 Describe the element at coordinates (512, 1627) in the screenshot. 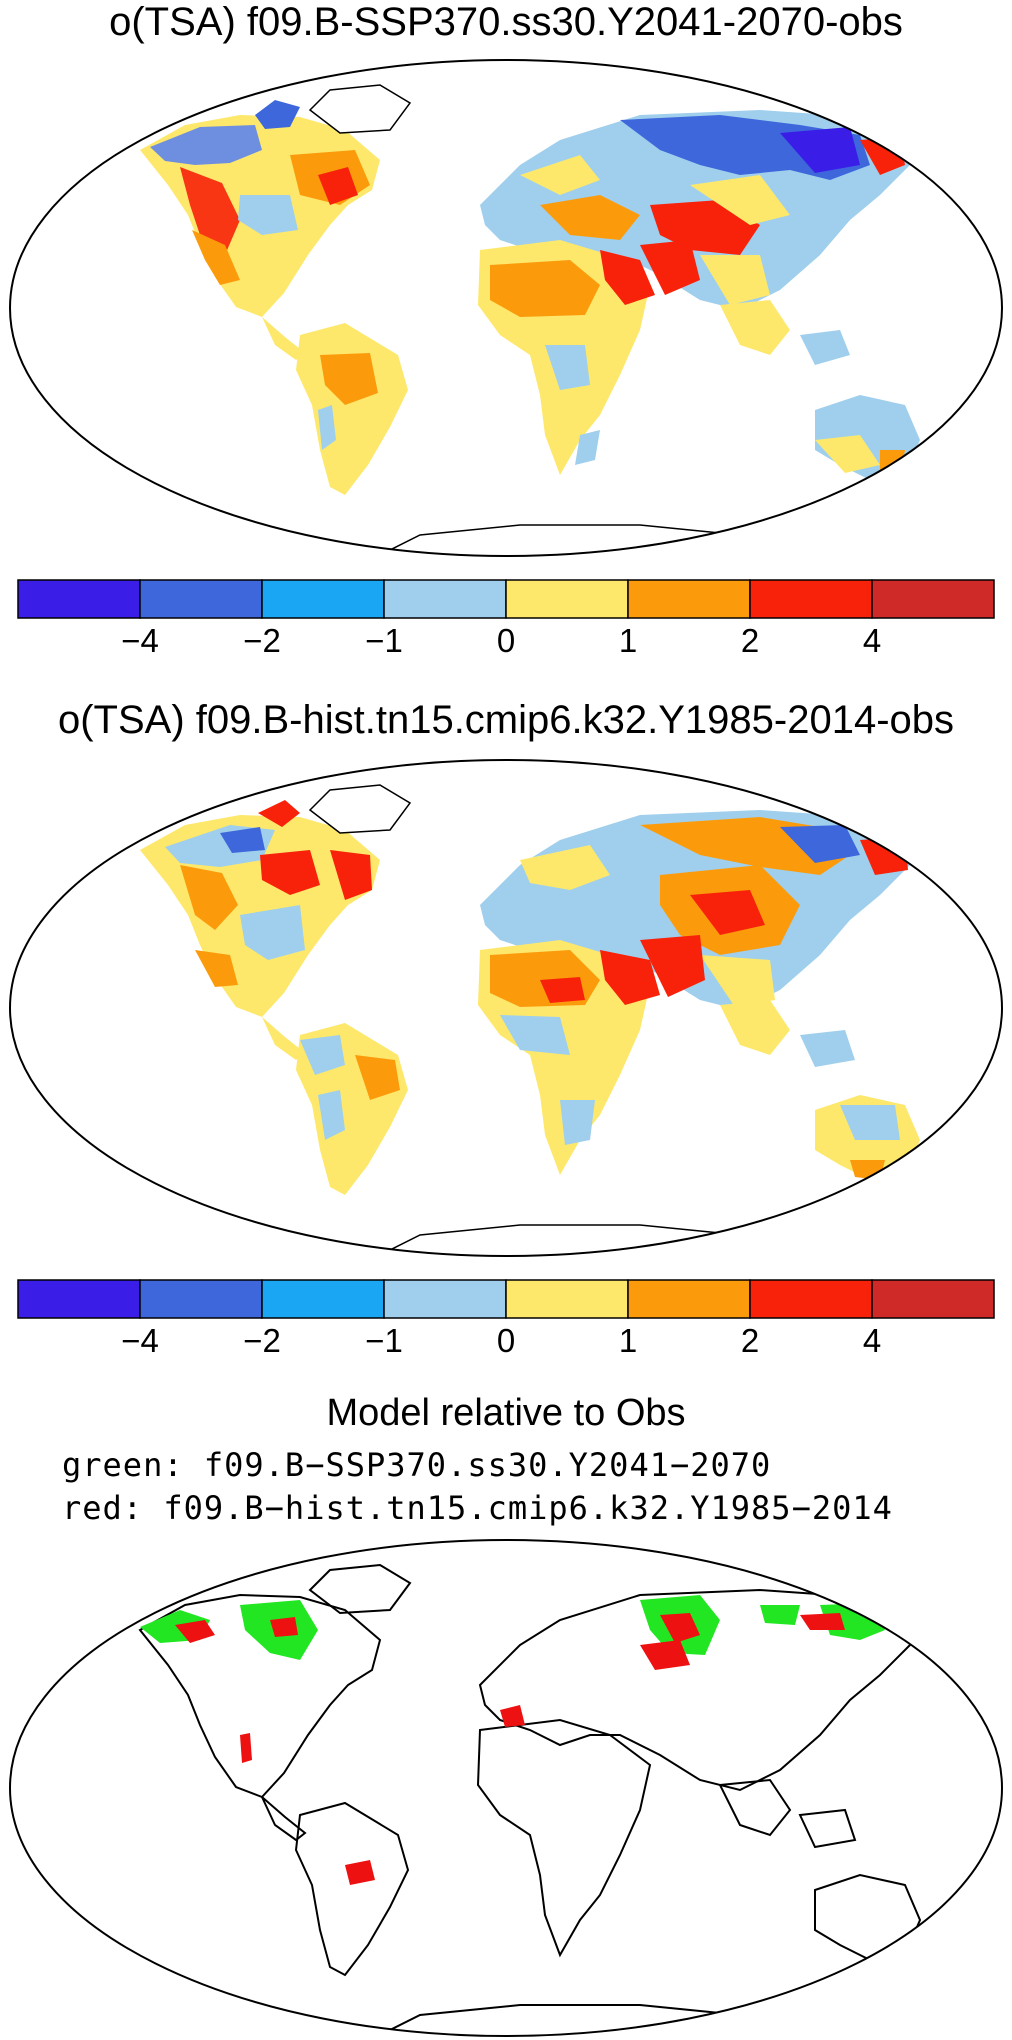

I see `comparison-green-regions` at that location.